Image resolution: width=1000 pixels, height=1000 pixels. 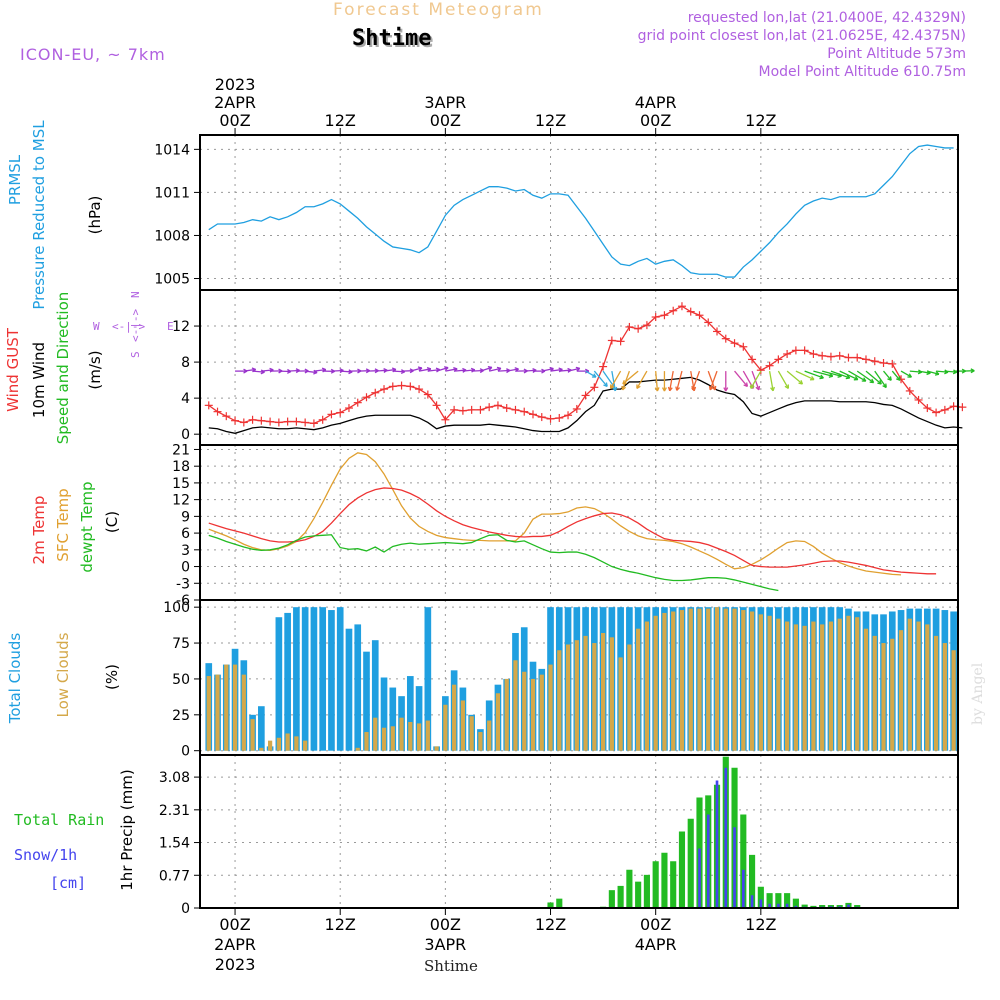 What do you see at coordinates (585, 365) in the screenshot?
I see `gust-line` at bounding box center [585, 365].